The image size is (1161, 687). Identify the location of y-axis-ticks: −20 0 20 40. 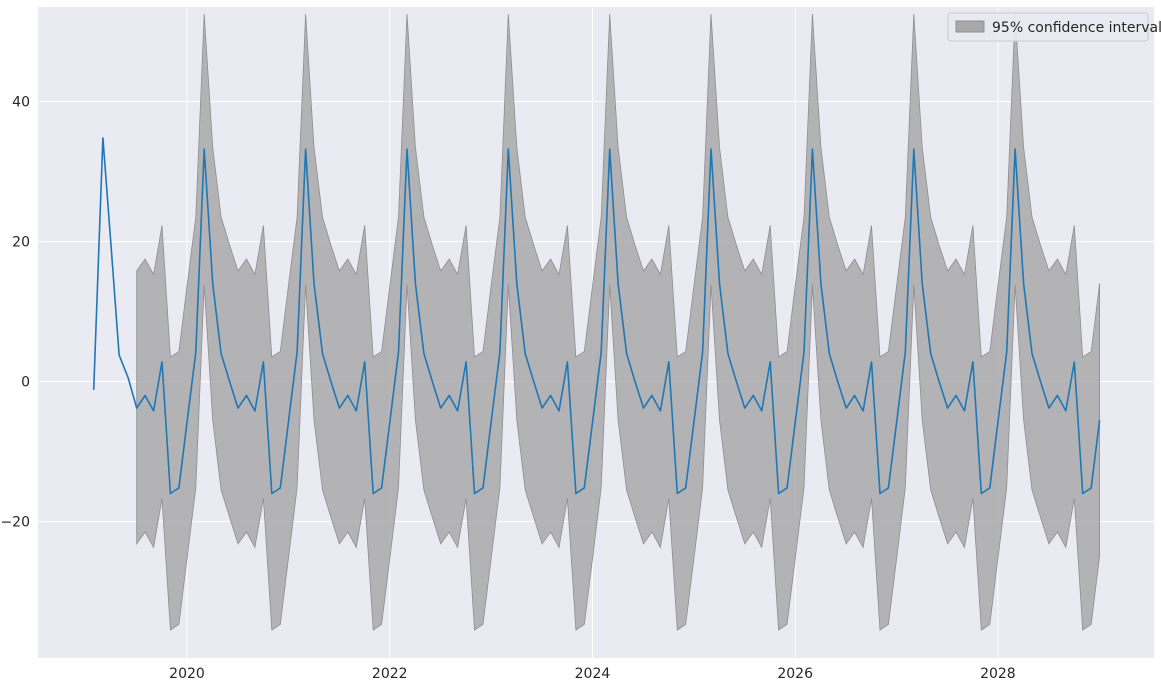
(15, 313).